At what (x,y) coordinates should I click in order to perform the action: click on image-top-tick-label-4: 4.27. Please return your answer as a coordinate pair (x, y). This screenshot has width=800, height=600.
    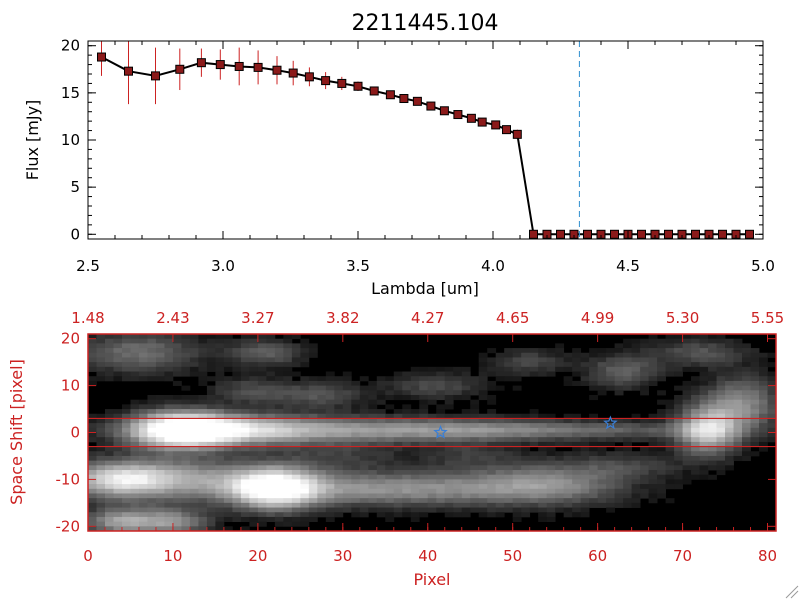
    Looking at the image, I should click on (427, 318).